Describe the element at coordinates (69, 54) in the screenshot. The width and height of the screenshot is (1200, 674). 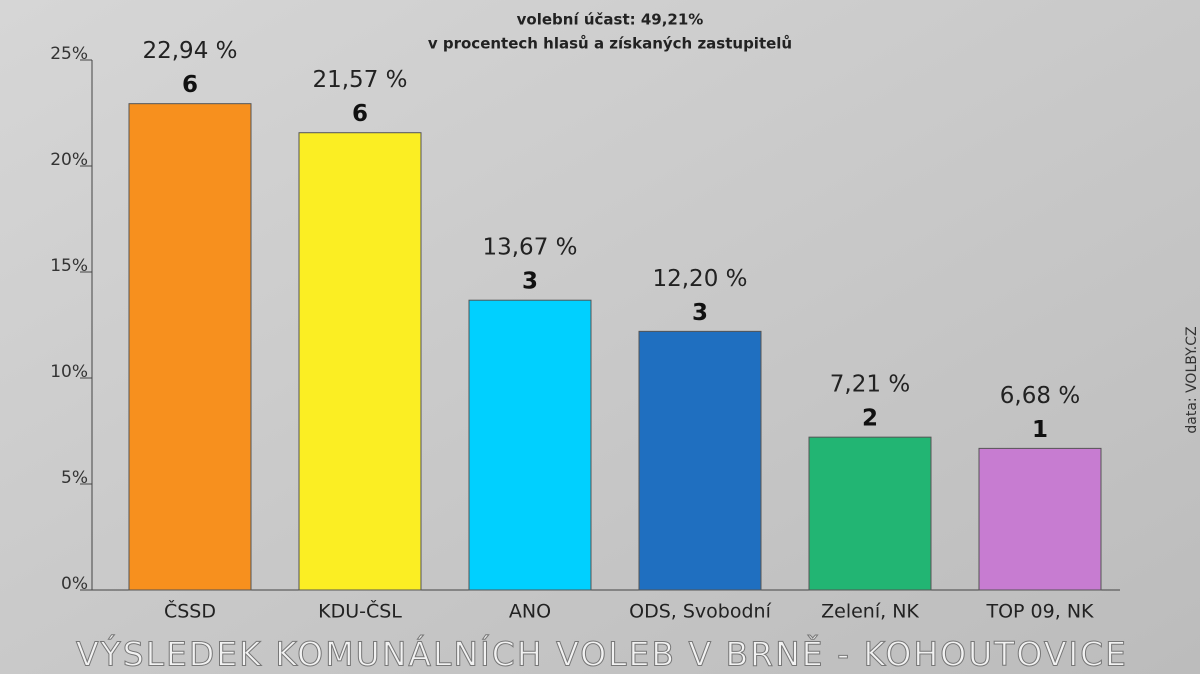
I see `y-tick-label: 25%` at that location.